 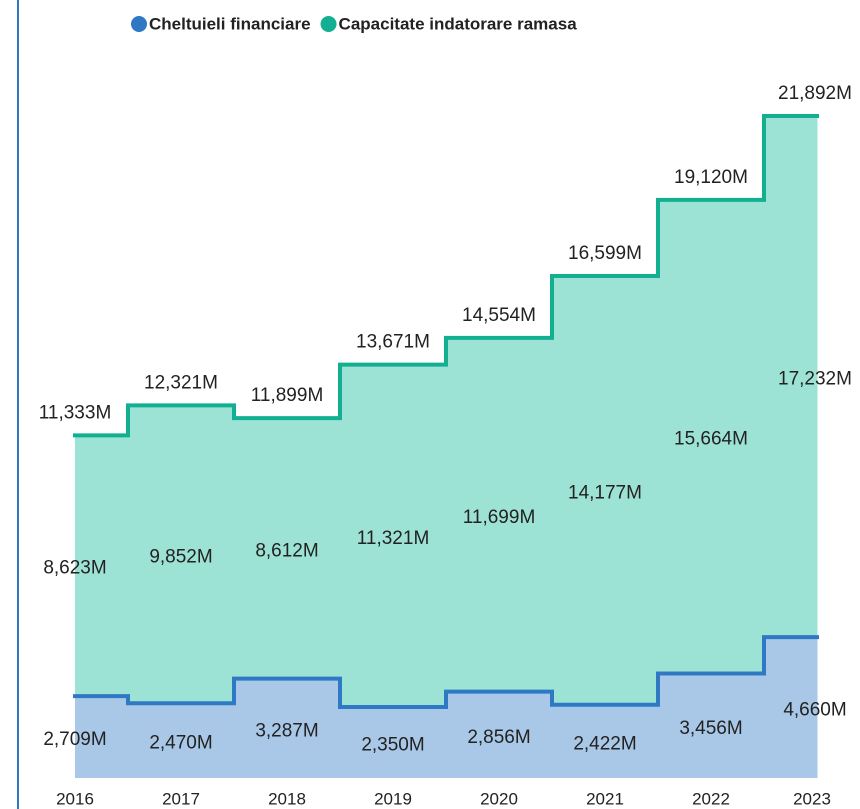 I want to click on value-label: 8,623M, so click(x=74, y=568).